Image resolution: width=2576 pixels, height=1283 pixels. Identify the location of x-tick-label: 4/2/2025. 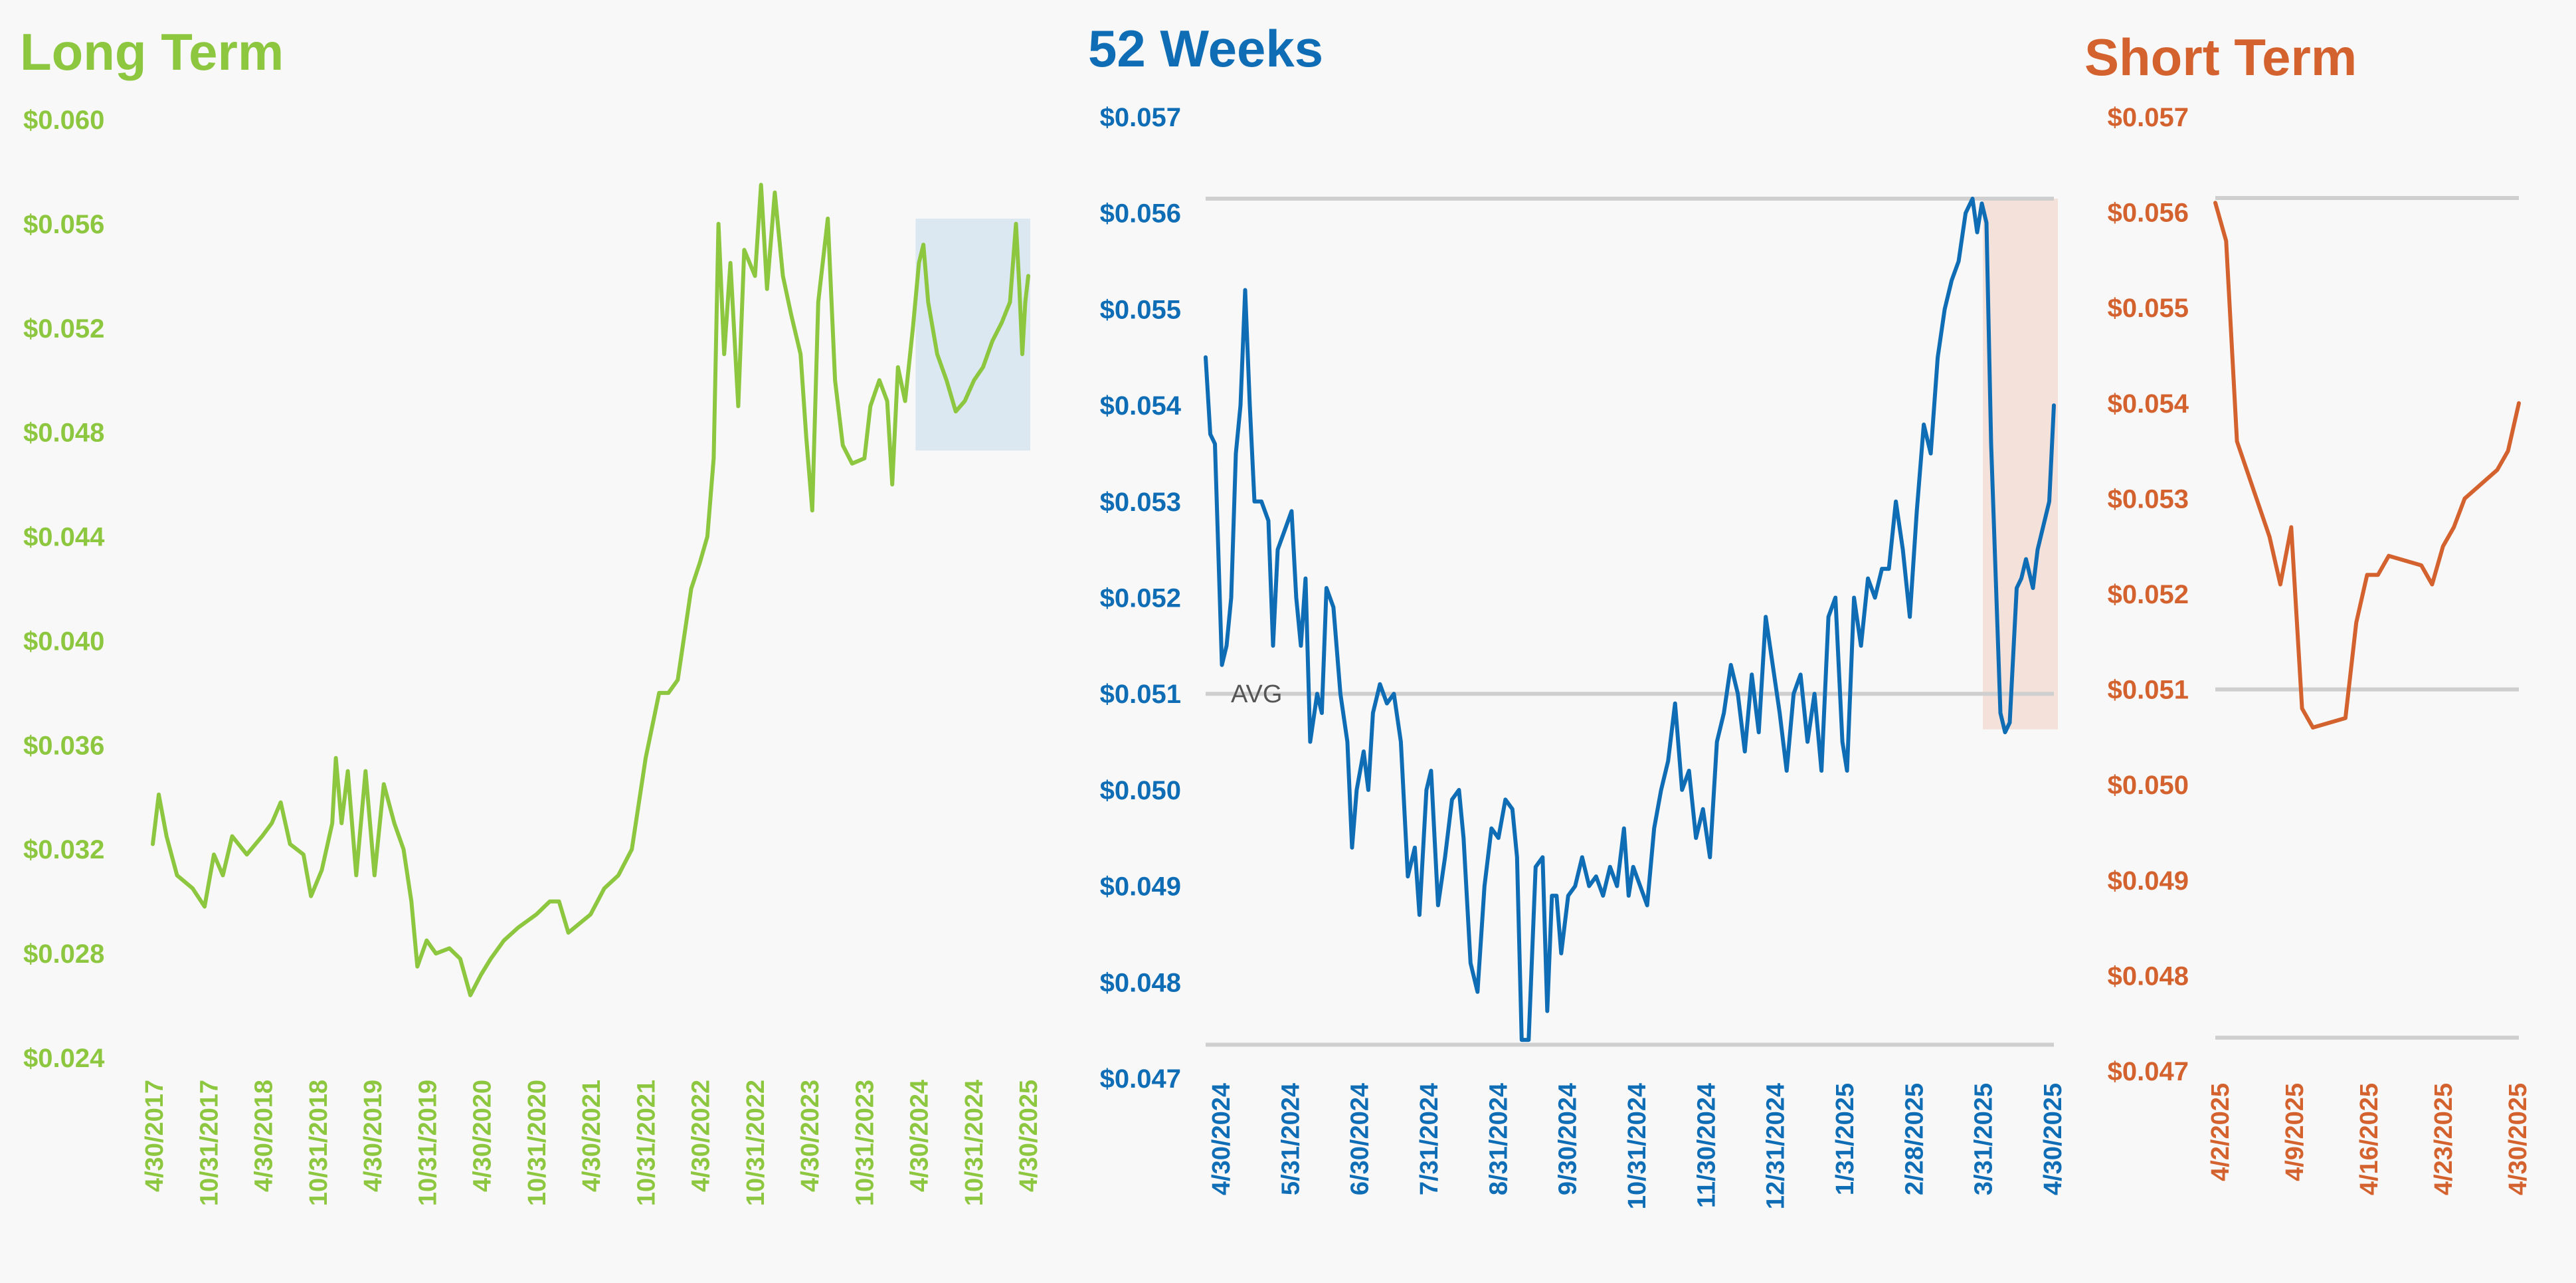
(2221, 1132).